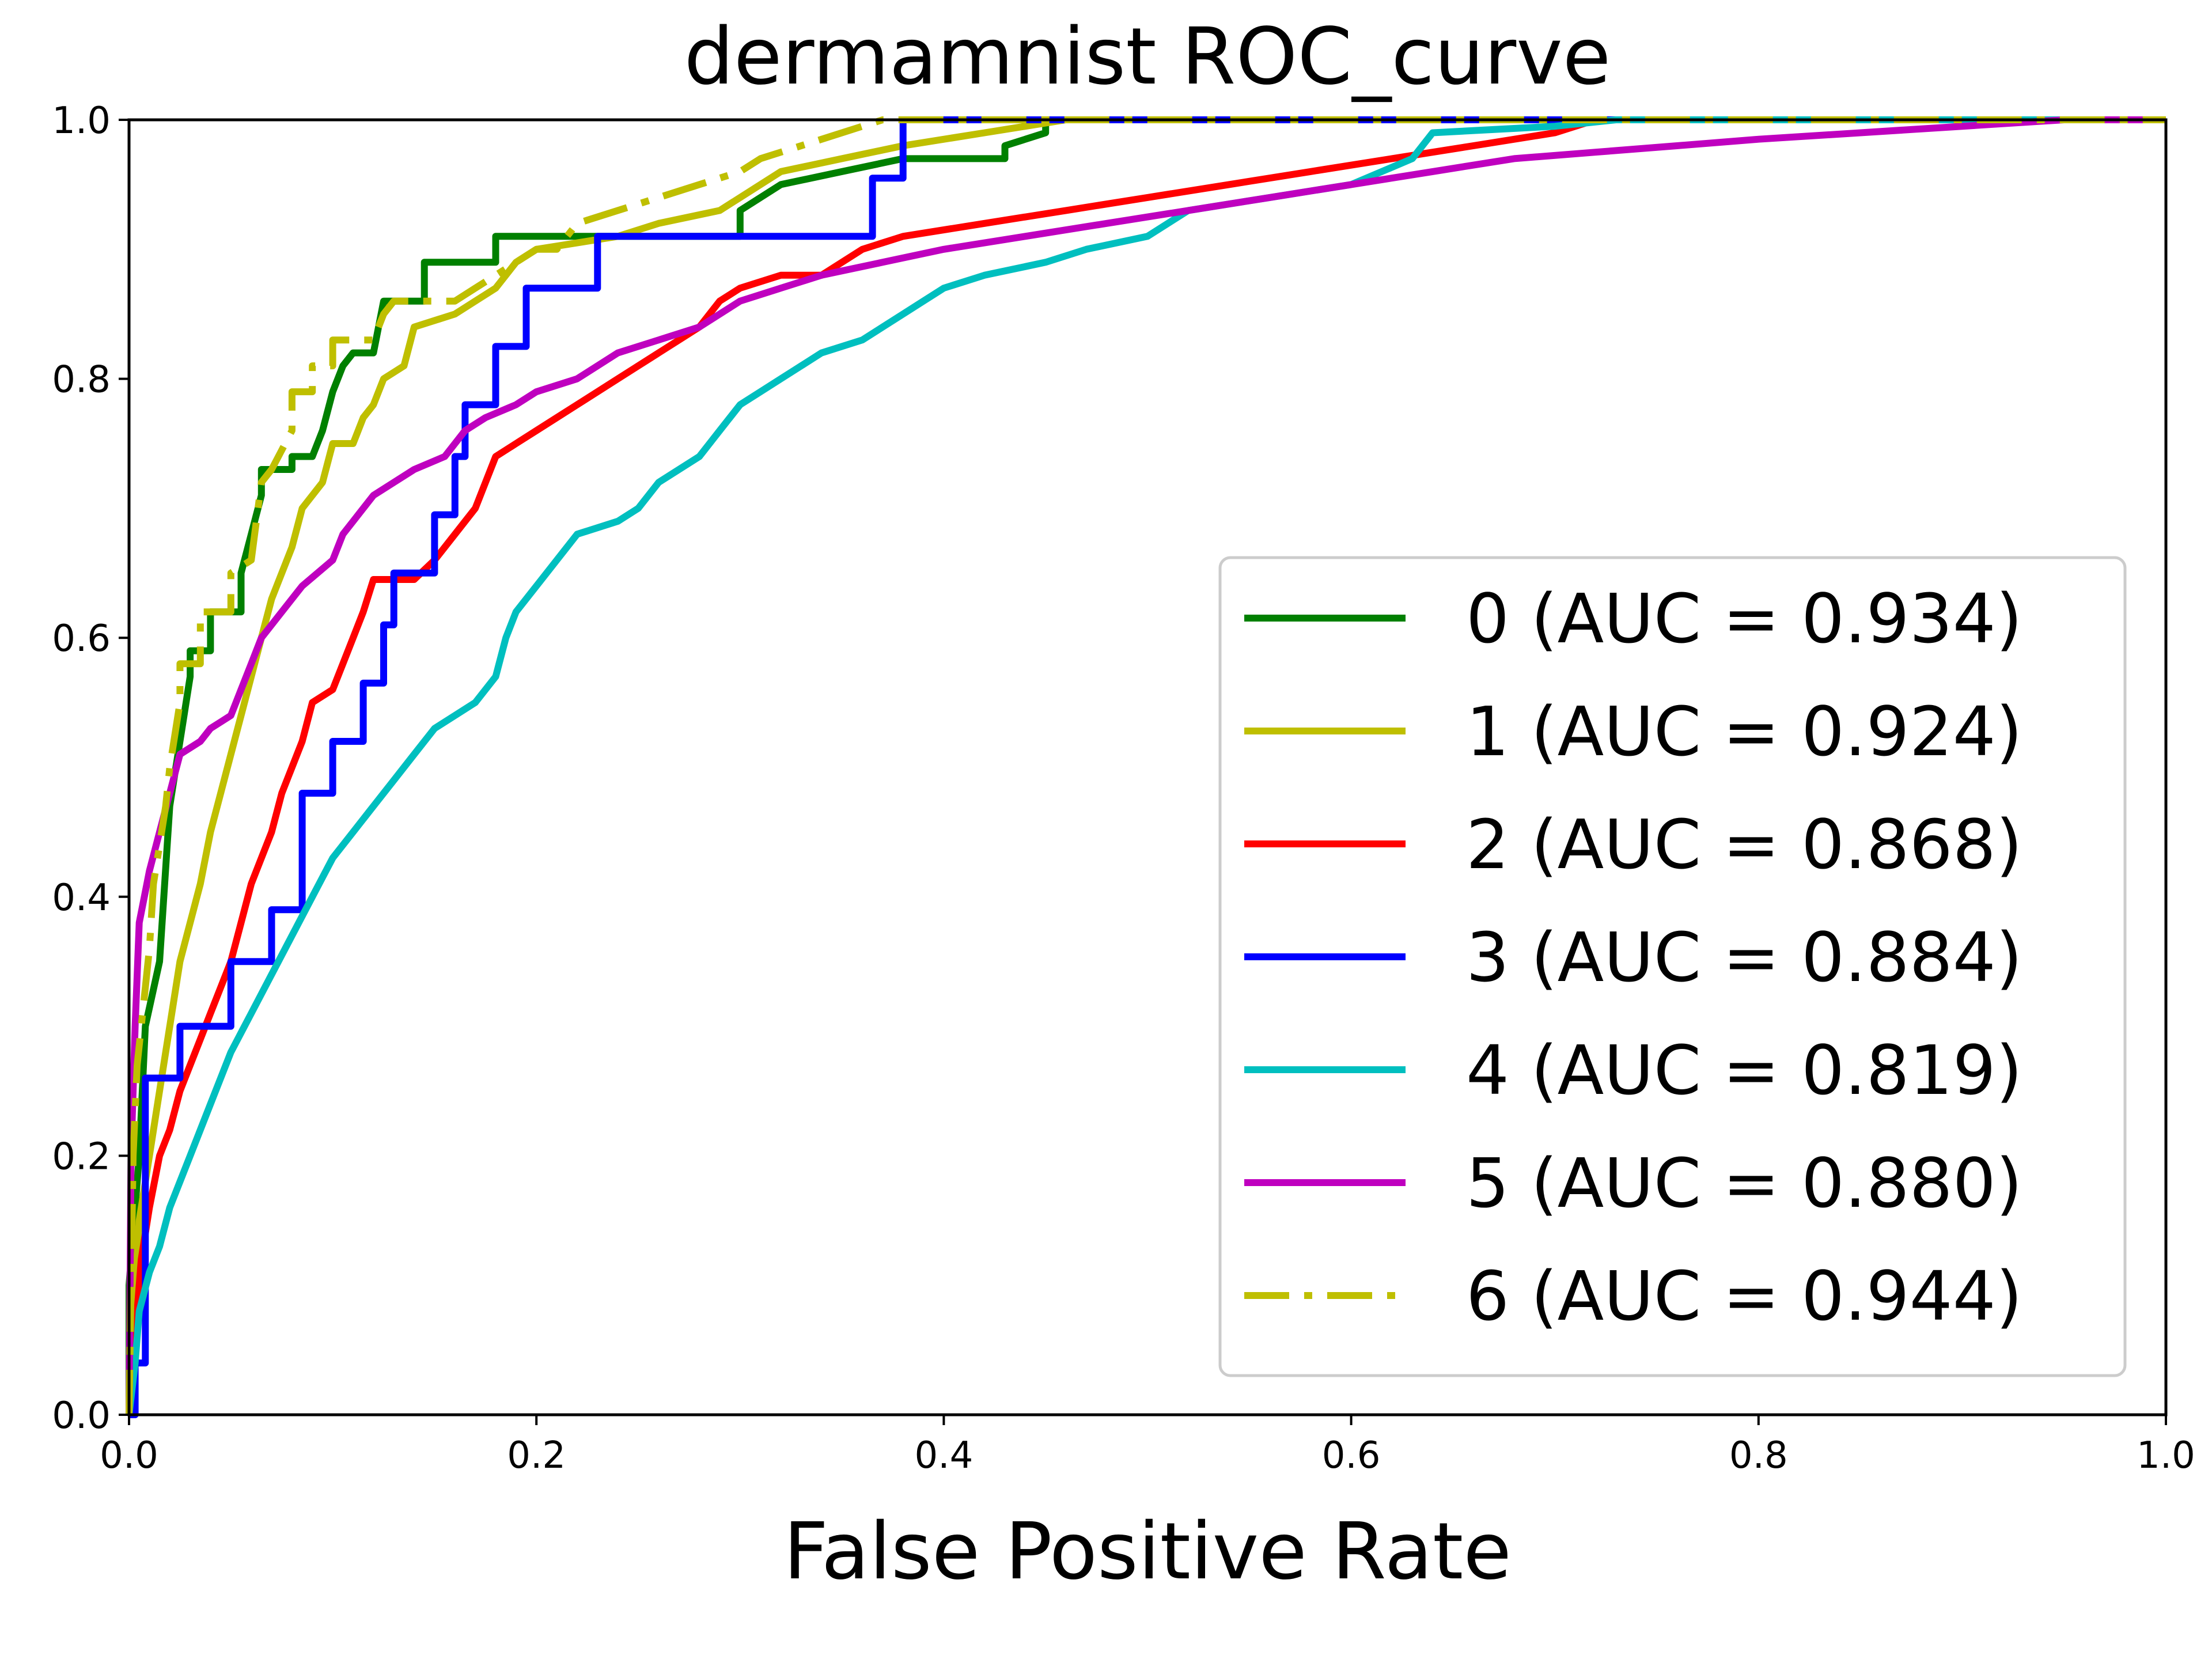  Describe the element at coordinates (1147, 1551) in the screenshot. I see `x-axis-label: False Positive Rate` at that location.